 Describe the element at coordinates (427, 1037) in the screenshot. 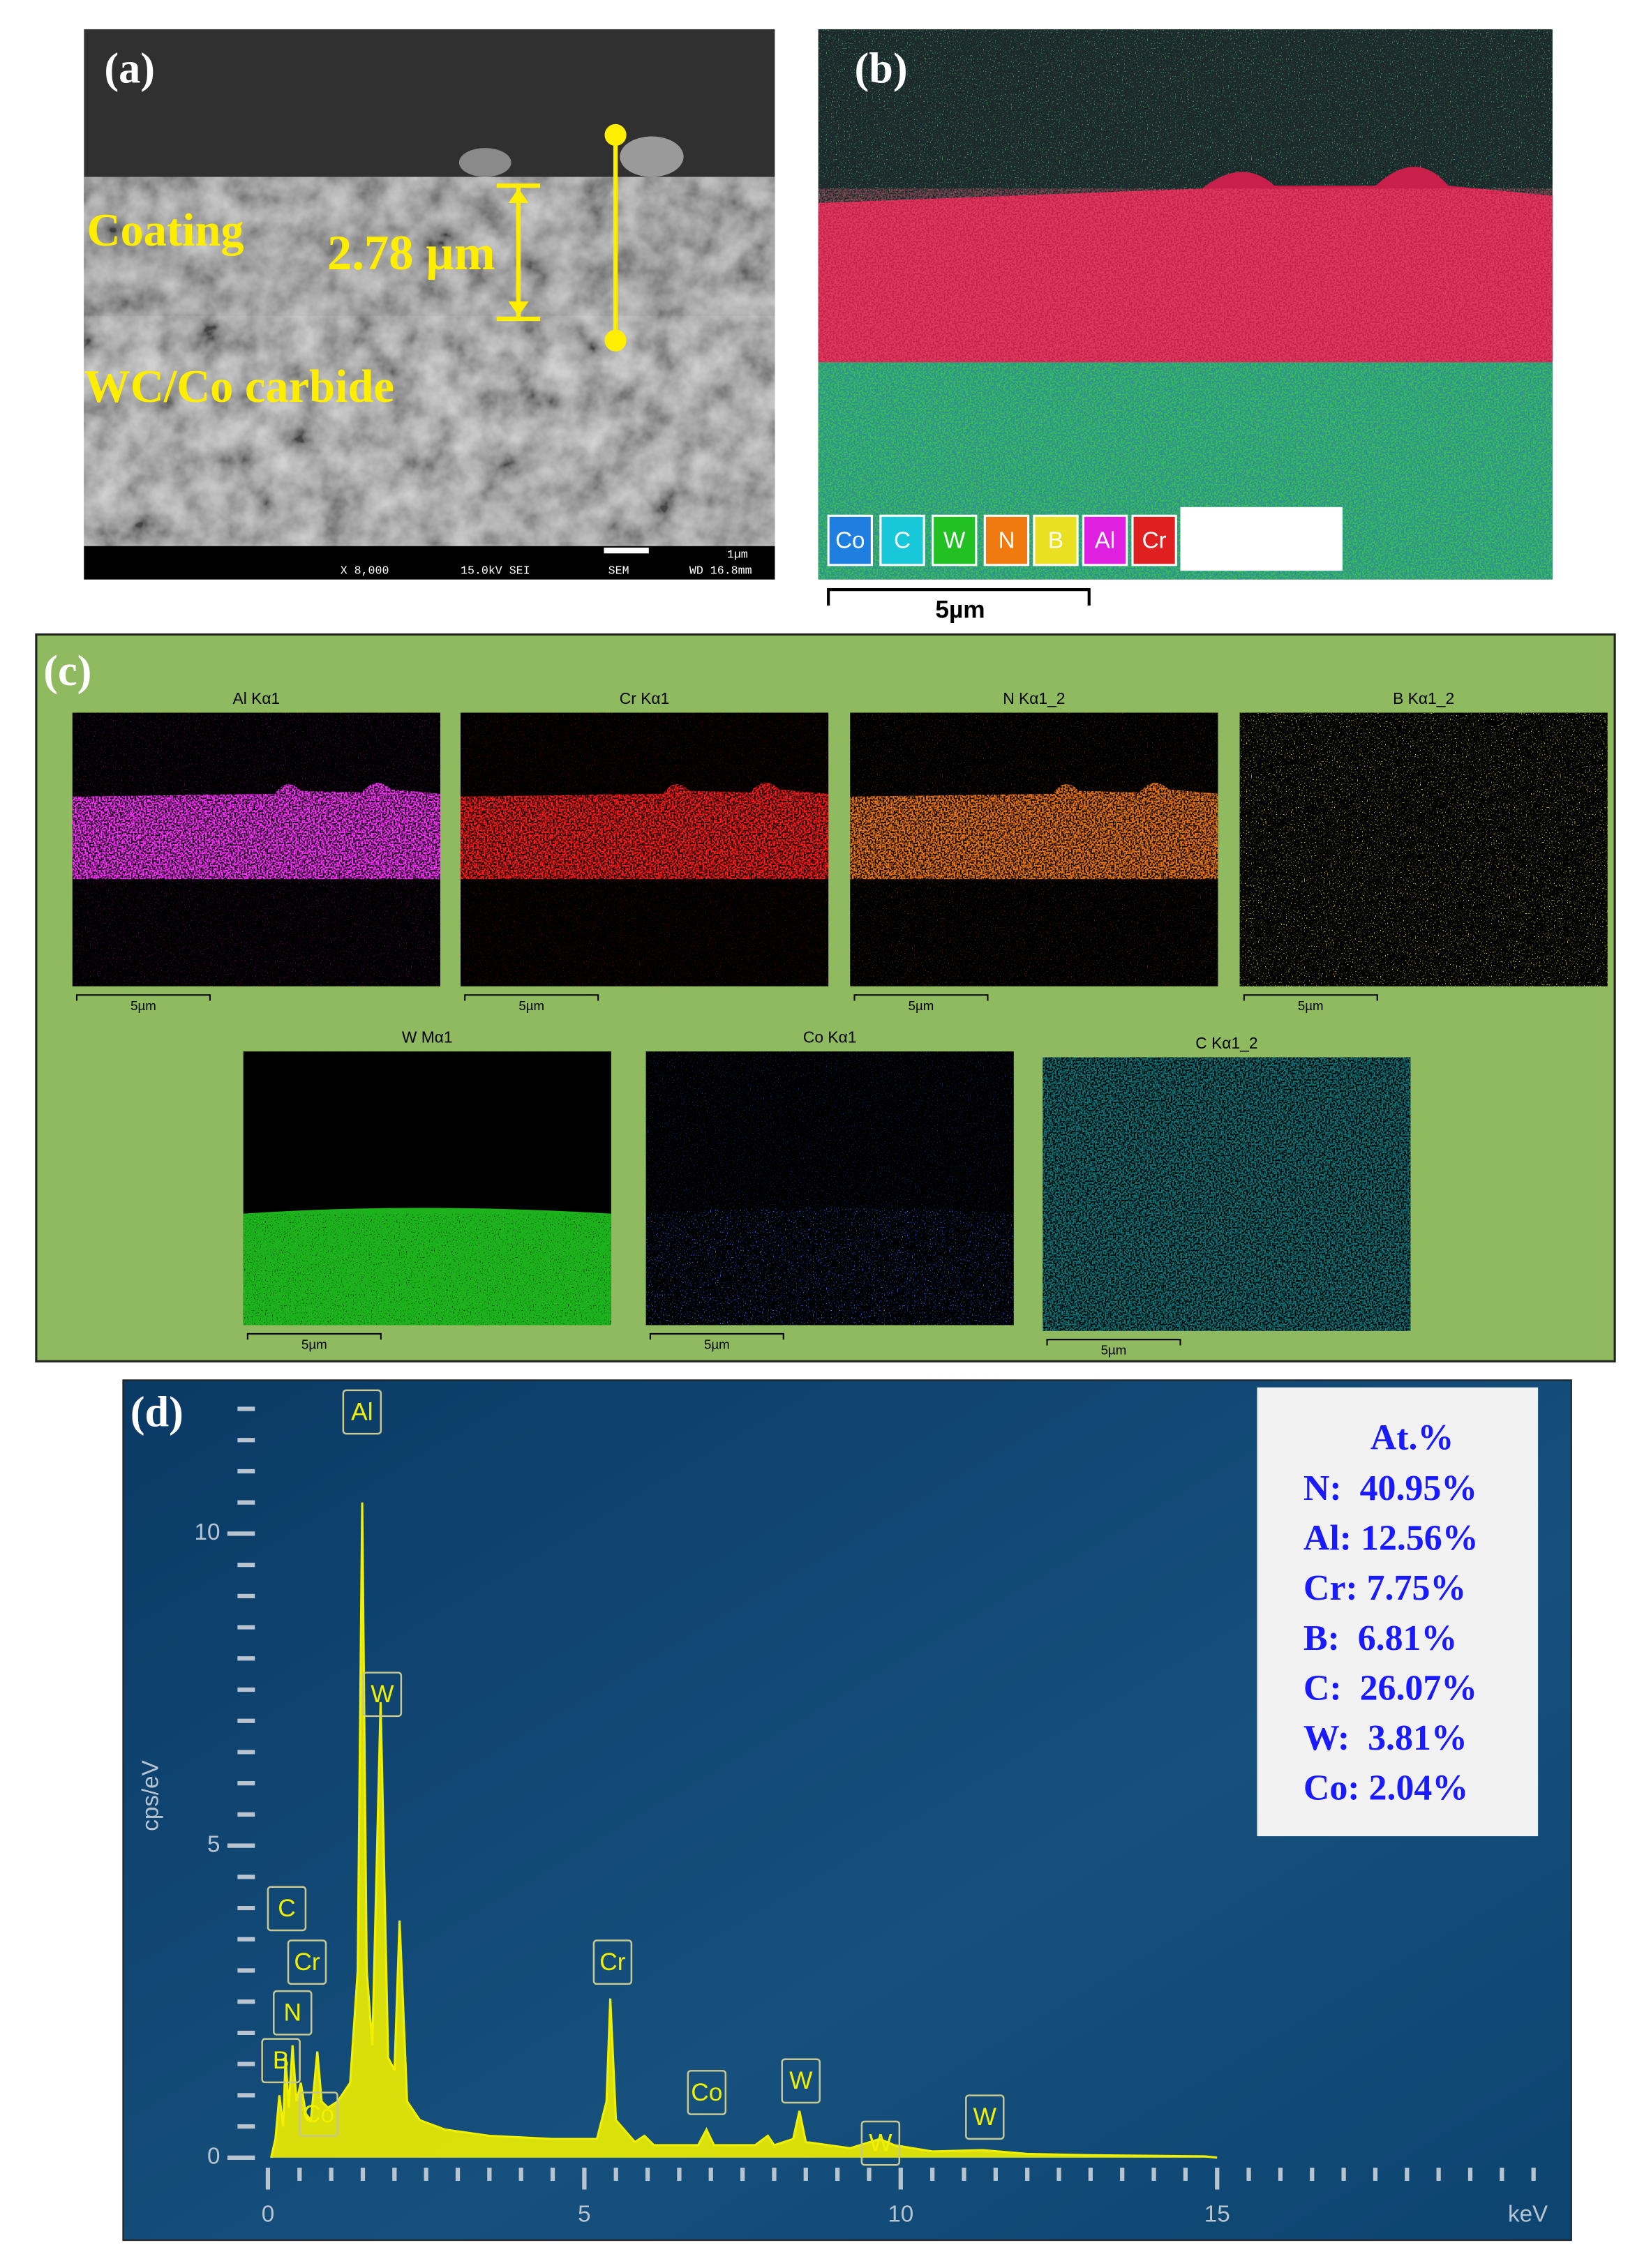

I see `map-title: W Mα1` at that location.